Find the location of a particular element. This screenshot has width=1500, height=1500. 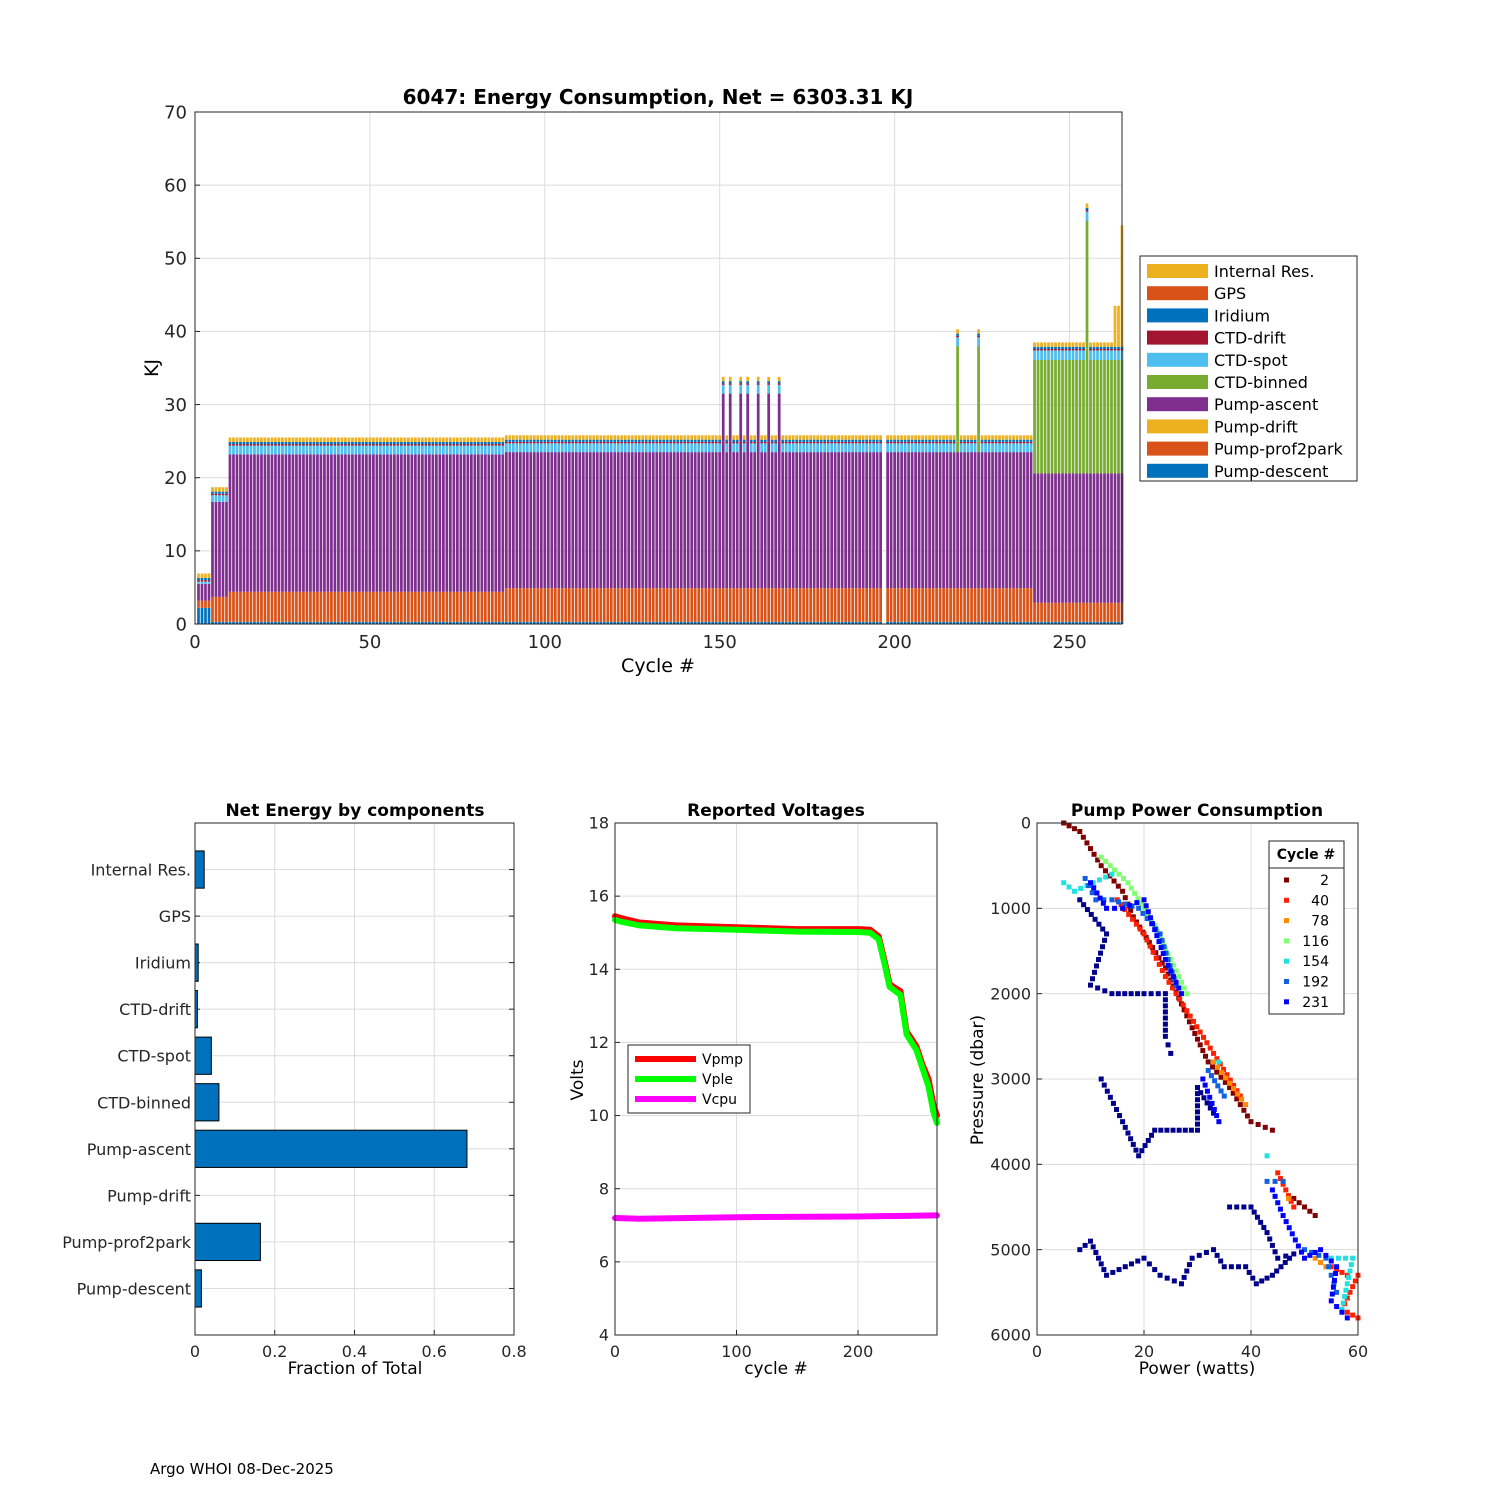

y-tick-label: 18 is located at coordinates (599, 823).